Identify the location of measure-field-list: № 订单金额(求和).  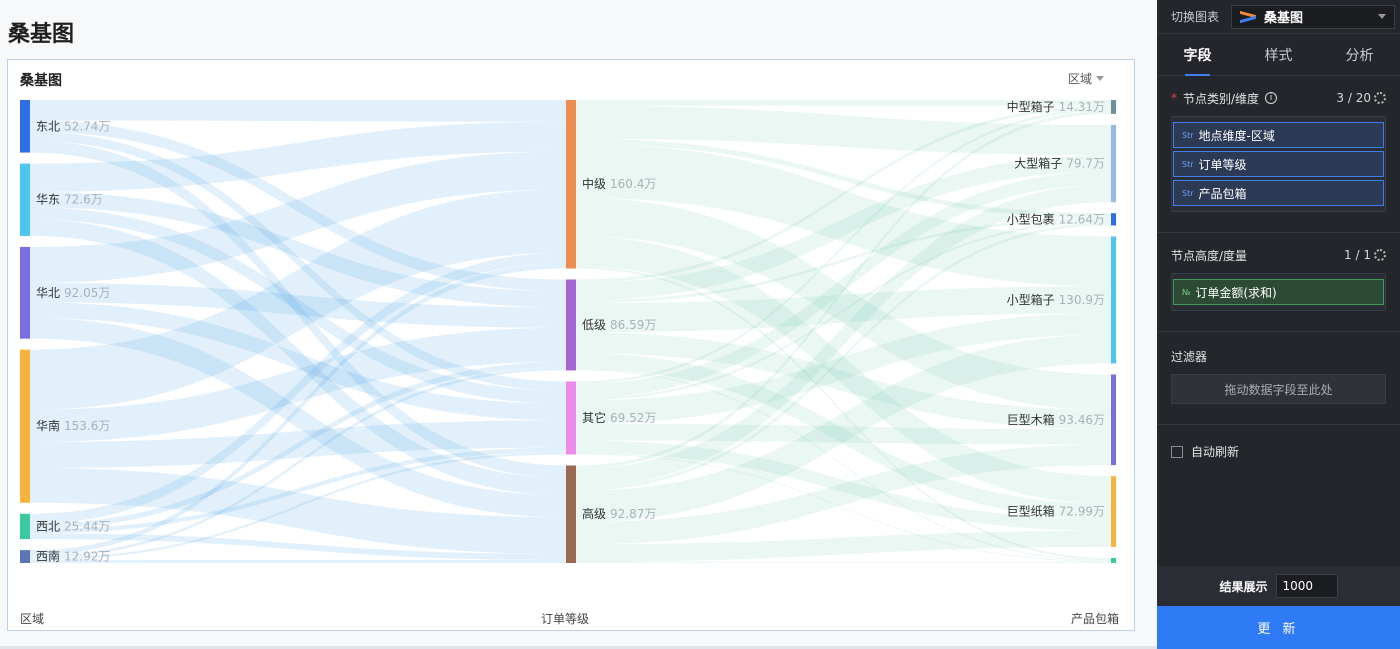
(1278, 292).